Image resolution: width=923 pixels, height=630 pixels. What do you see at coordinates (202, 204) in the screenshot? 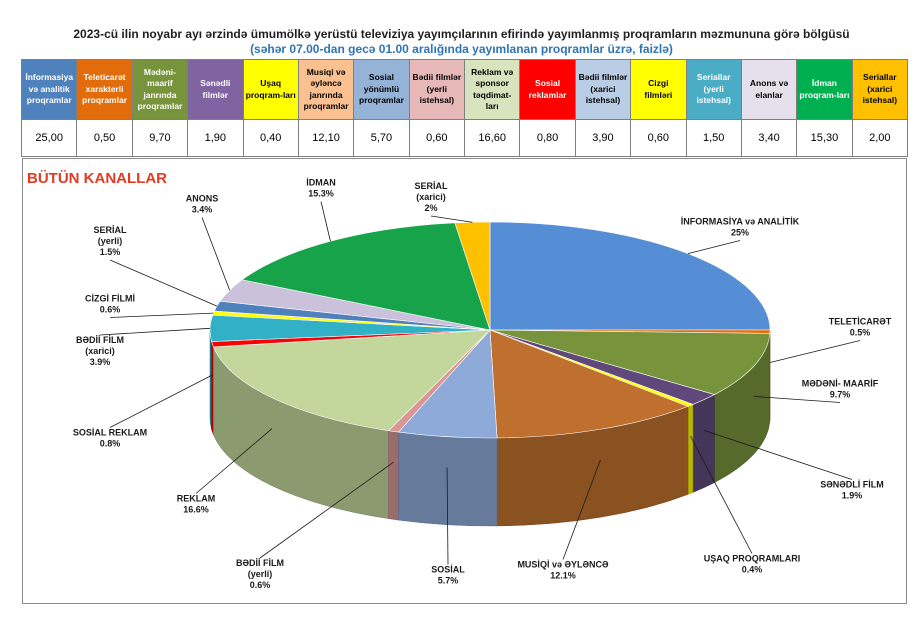
I see `slice-label-13: ANONS 3.4%` at bounding box center [202, 204].